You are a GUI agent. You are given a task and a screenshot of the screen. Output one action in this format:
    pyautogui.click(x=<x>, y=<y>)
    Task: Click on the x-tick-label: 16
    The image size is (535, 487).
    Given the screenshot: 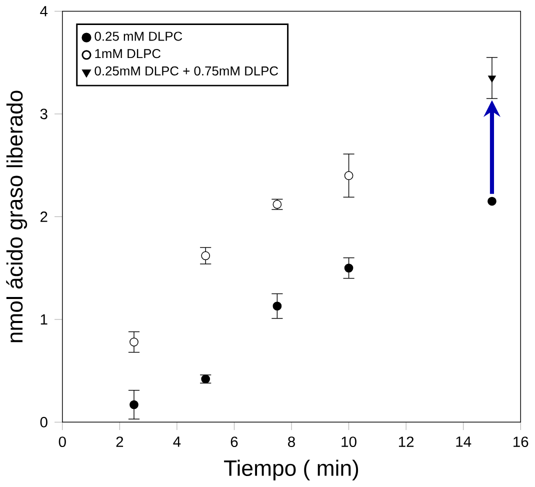 What is the action you would take?
    pyautogui.click(x=521, y=442)
    